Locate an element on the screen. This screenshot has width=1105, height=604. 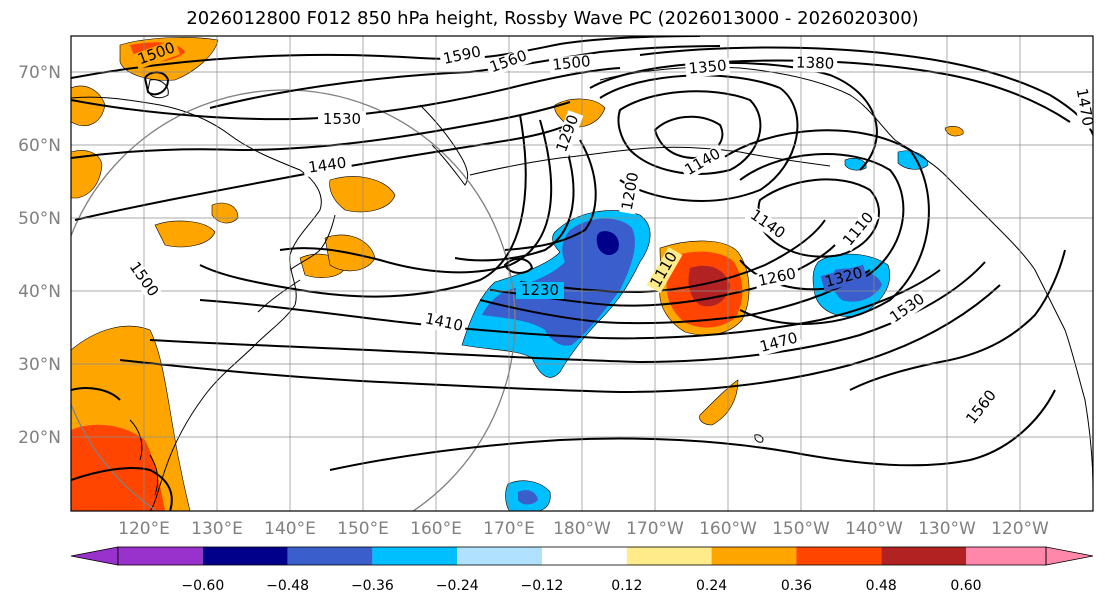
colorbar is located at coordinates (582, 556).